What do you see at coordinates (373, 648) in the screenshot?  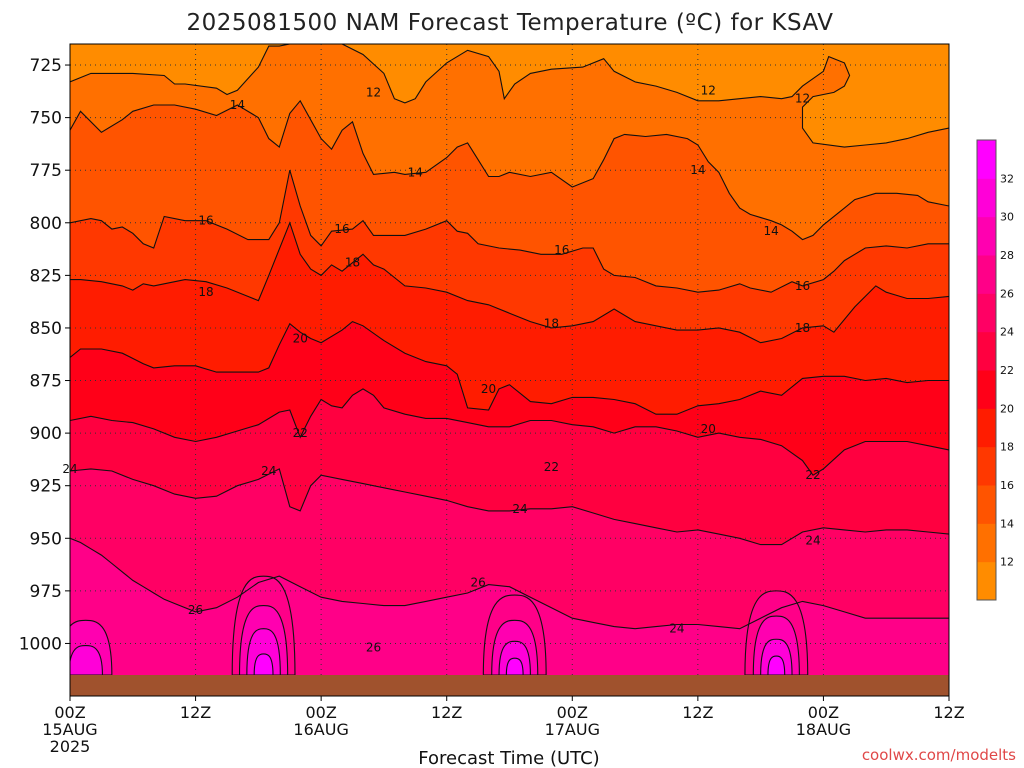 I see `contour-label-extra-1: 26` at bounding box center [373, 648].